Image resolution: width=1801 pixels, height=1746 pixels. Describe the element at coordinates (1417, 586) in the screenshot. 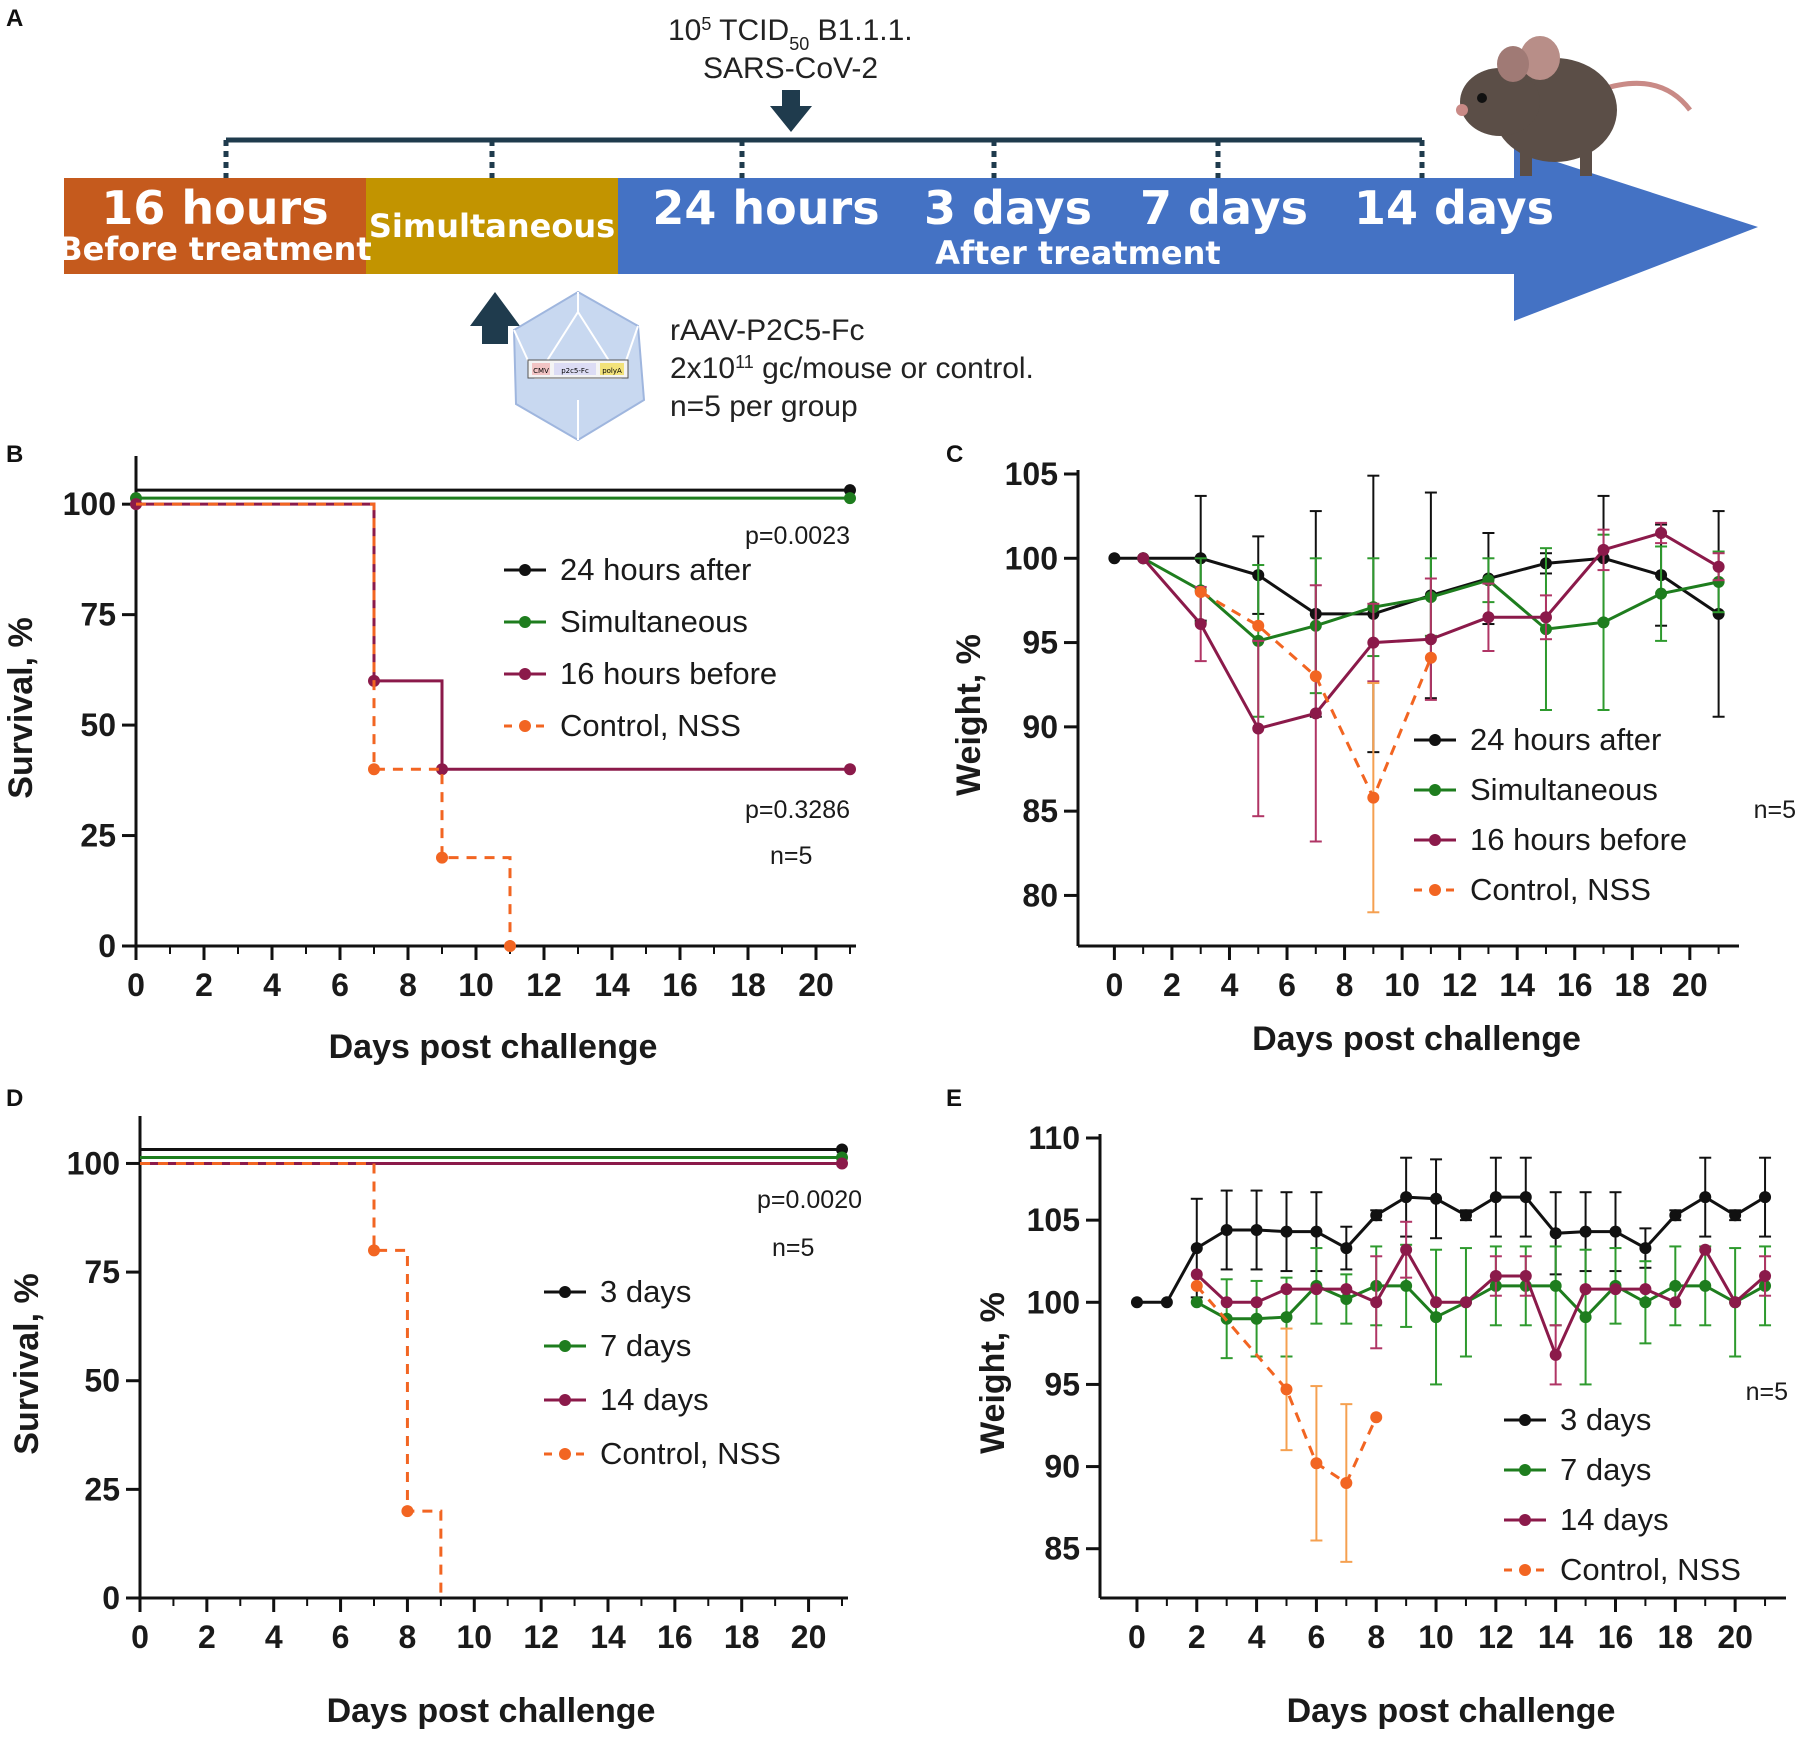

I see `series-line` at that location.